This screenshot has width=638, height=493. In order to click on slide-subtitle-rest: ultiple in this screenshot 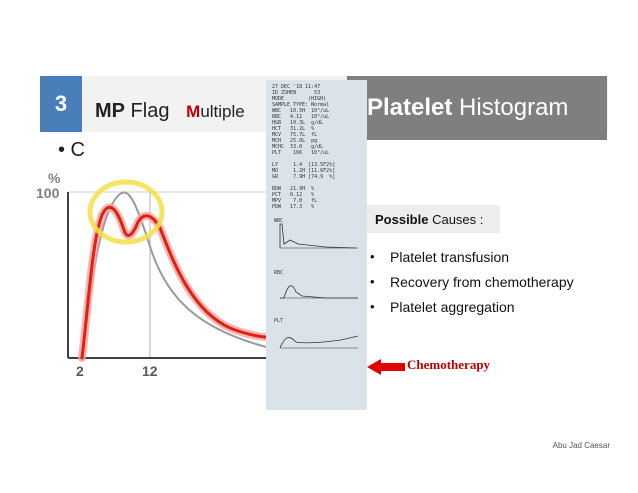, I will do `click(222, 111)`.